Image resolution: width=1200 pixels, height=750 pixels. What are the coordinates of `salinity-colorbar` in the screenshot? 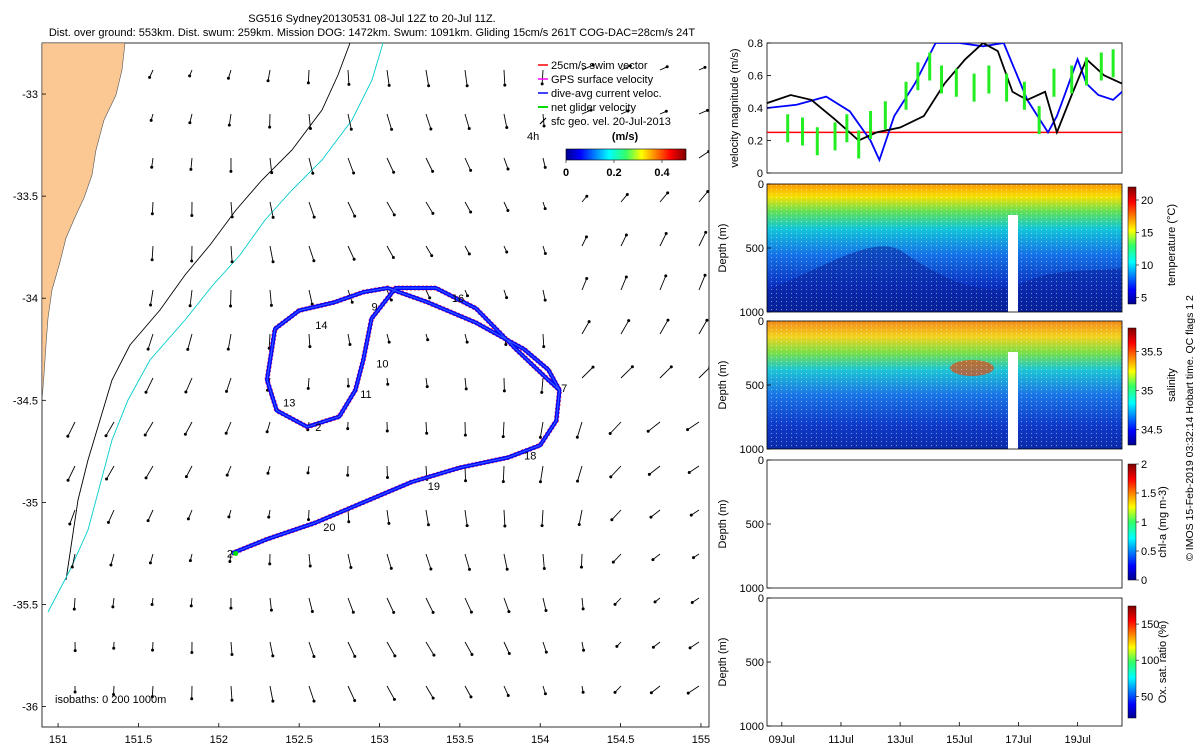 It's located at (1132, 386).